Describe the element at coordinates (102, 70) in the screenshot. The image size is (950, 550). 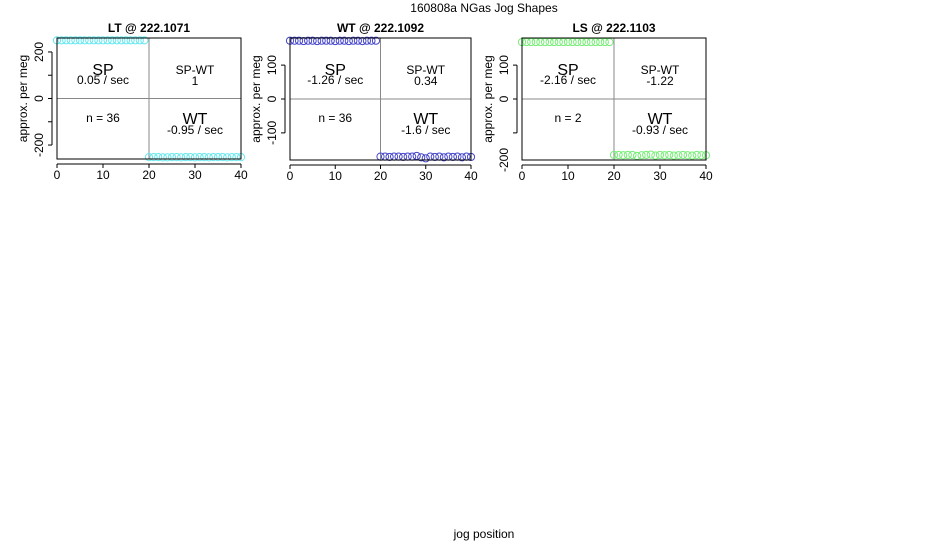
I see `sp-label: SP` at that location.